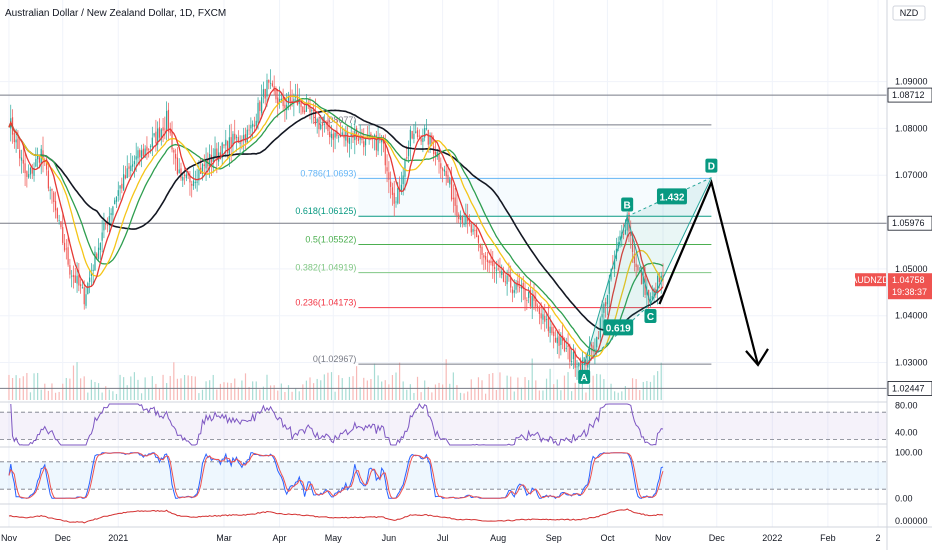 The width and height of the screenshot is (932, 550). I want to click on fib-level-label: 0.786(1.0693), so click(328, 173).